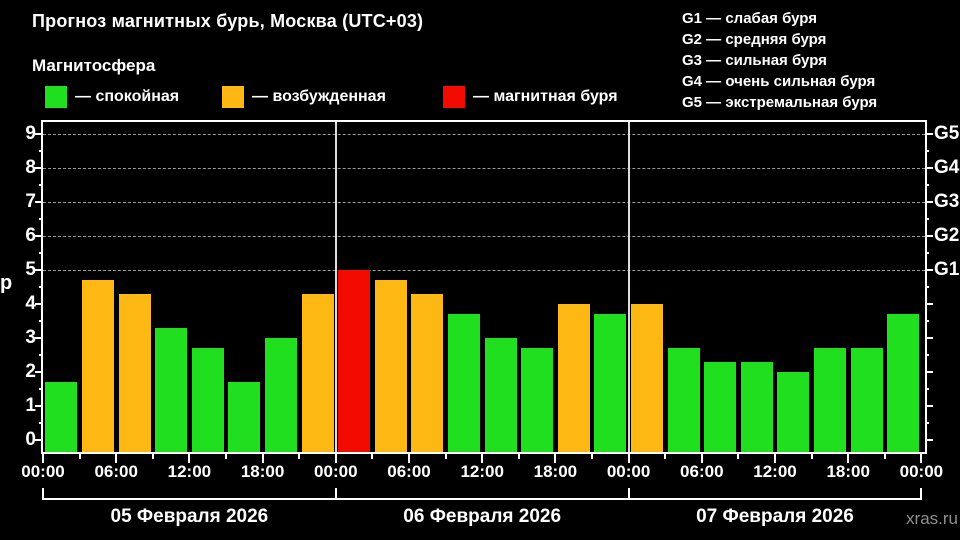 This screenshot has width=960, height=540. Describe the element at coordinates (866, 400) in the screenshot. I see `kp-bar-day3-h18` at that location.